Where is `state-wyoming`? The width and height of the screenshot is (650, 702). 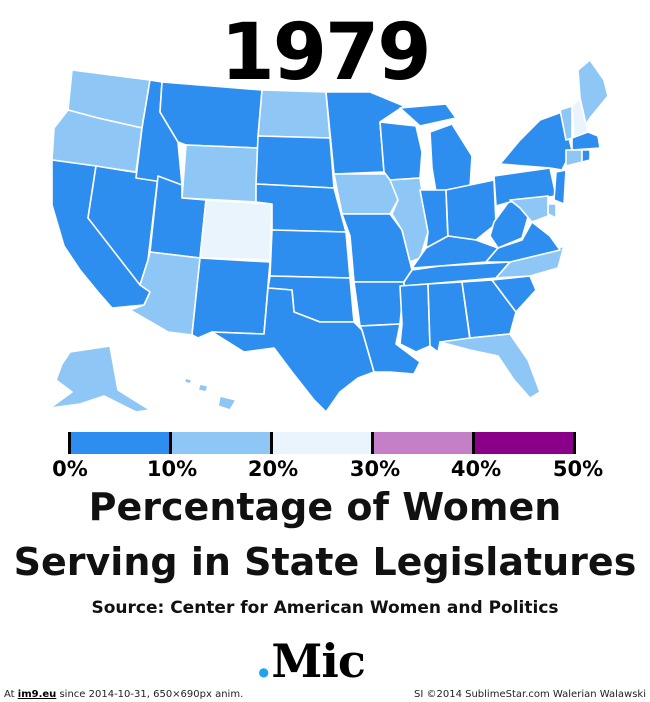
state-wyoming is located at coordinates (220, 173).